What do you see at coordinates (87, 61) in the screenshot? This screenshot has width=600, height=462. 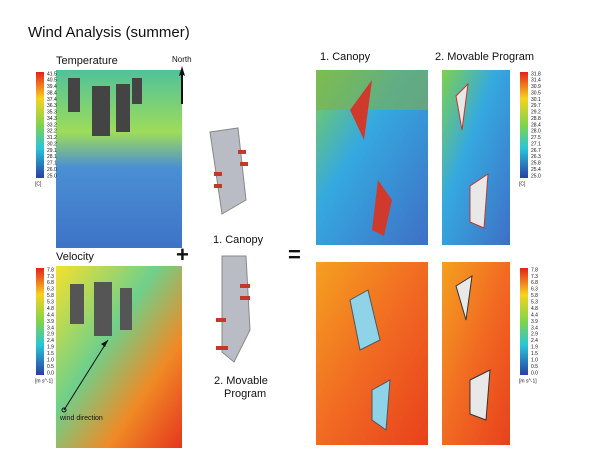 I see `panel-label: Temperature` at bounding box center [87, 61].